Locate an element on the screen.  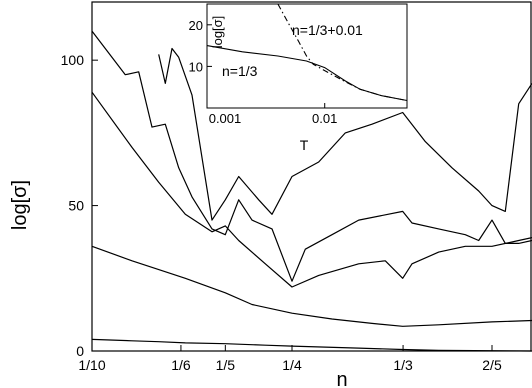
inset-series-label-n-1-3: n=1/3 is located at coordinates (240, 71).